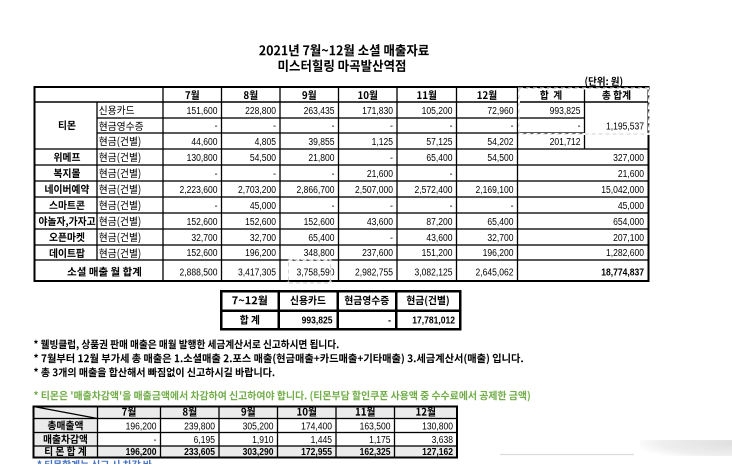 This screenshot has width=732, height=469. I want to click on svg-text: 1,195,537, so click(625, 127).